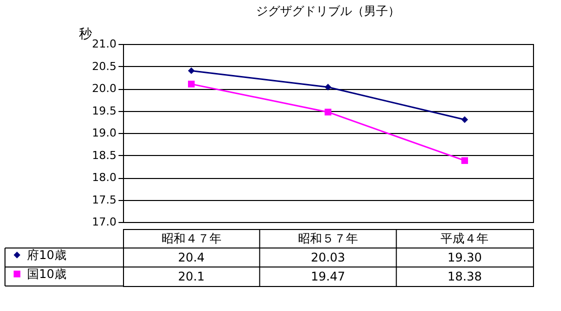 This screenshot has width=561, height=311. I want to click on x-tick-label: 平成４年, so click(464, 239).